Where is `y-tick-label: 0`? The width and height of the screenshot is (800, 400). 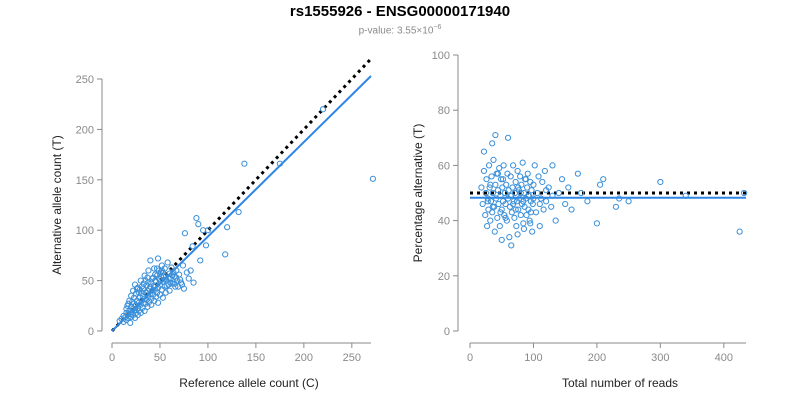 y-tick-label: 0 is located at coordinates (91, 332).